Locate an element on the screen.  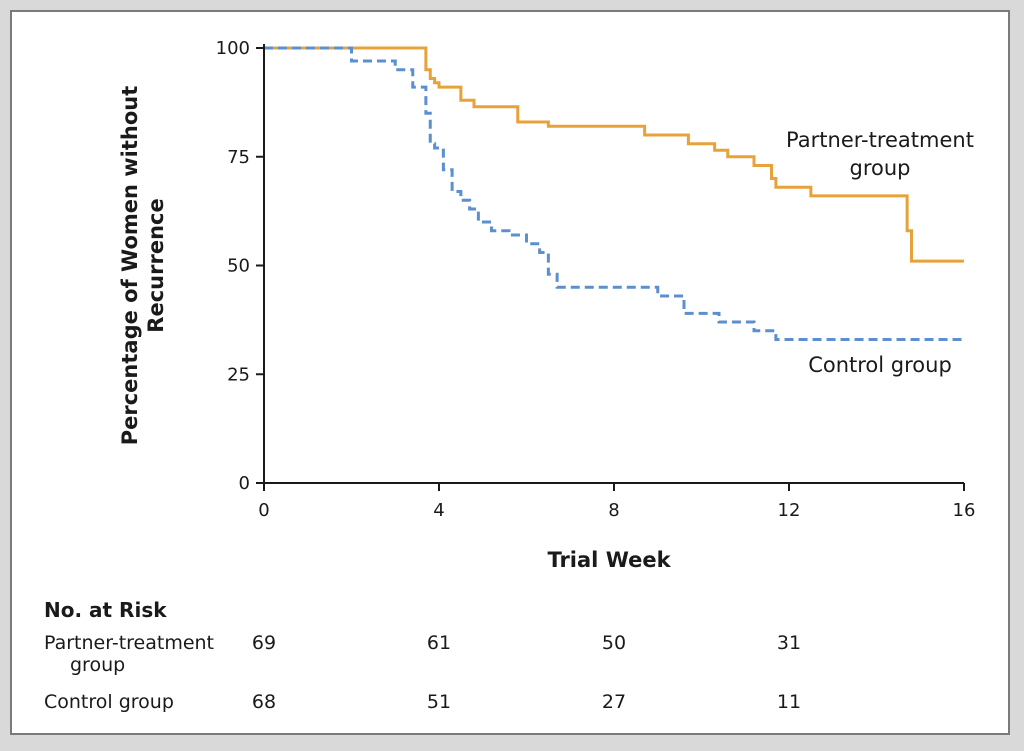
x-tick-label: 12 is located at coordinates (789, 510).